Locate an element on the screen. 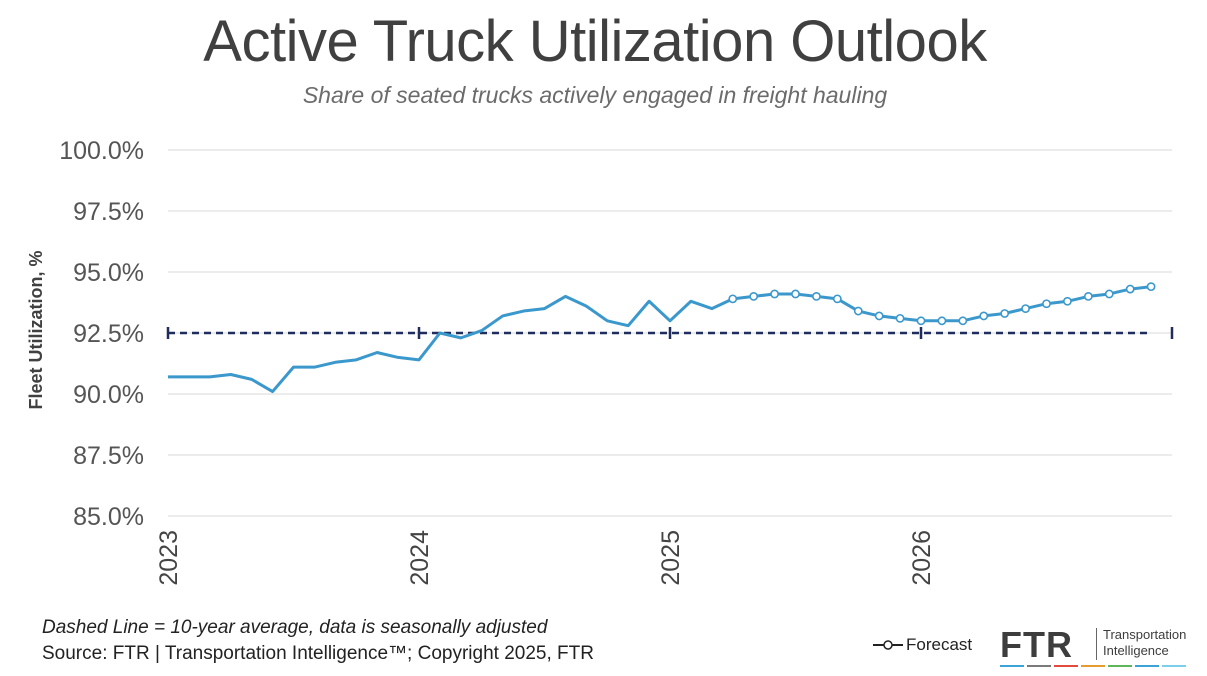 Image resolution: width=1207 pixels, height=676 pixels. x-tick-label: 2024 is located at coordinates (420, 558).